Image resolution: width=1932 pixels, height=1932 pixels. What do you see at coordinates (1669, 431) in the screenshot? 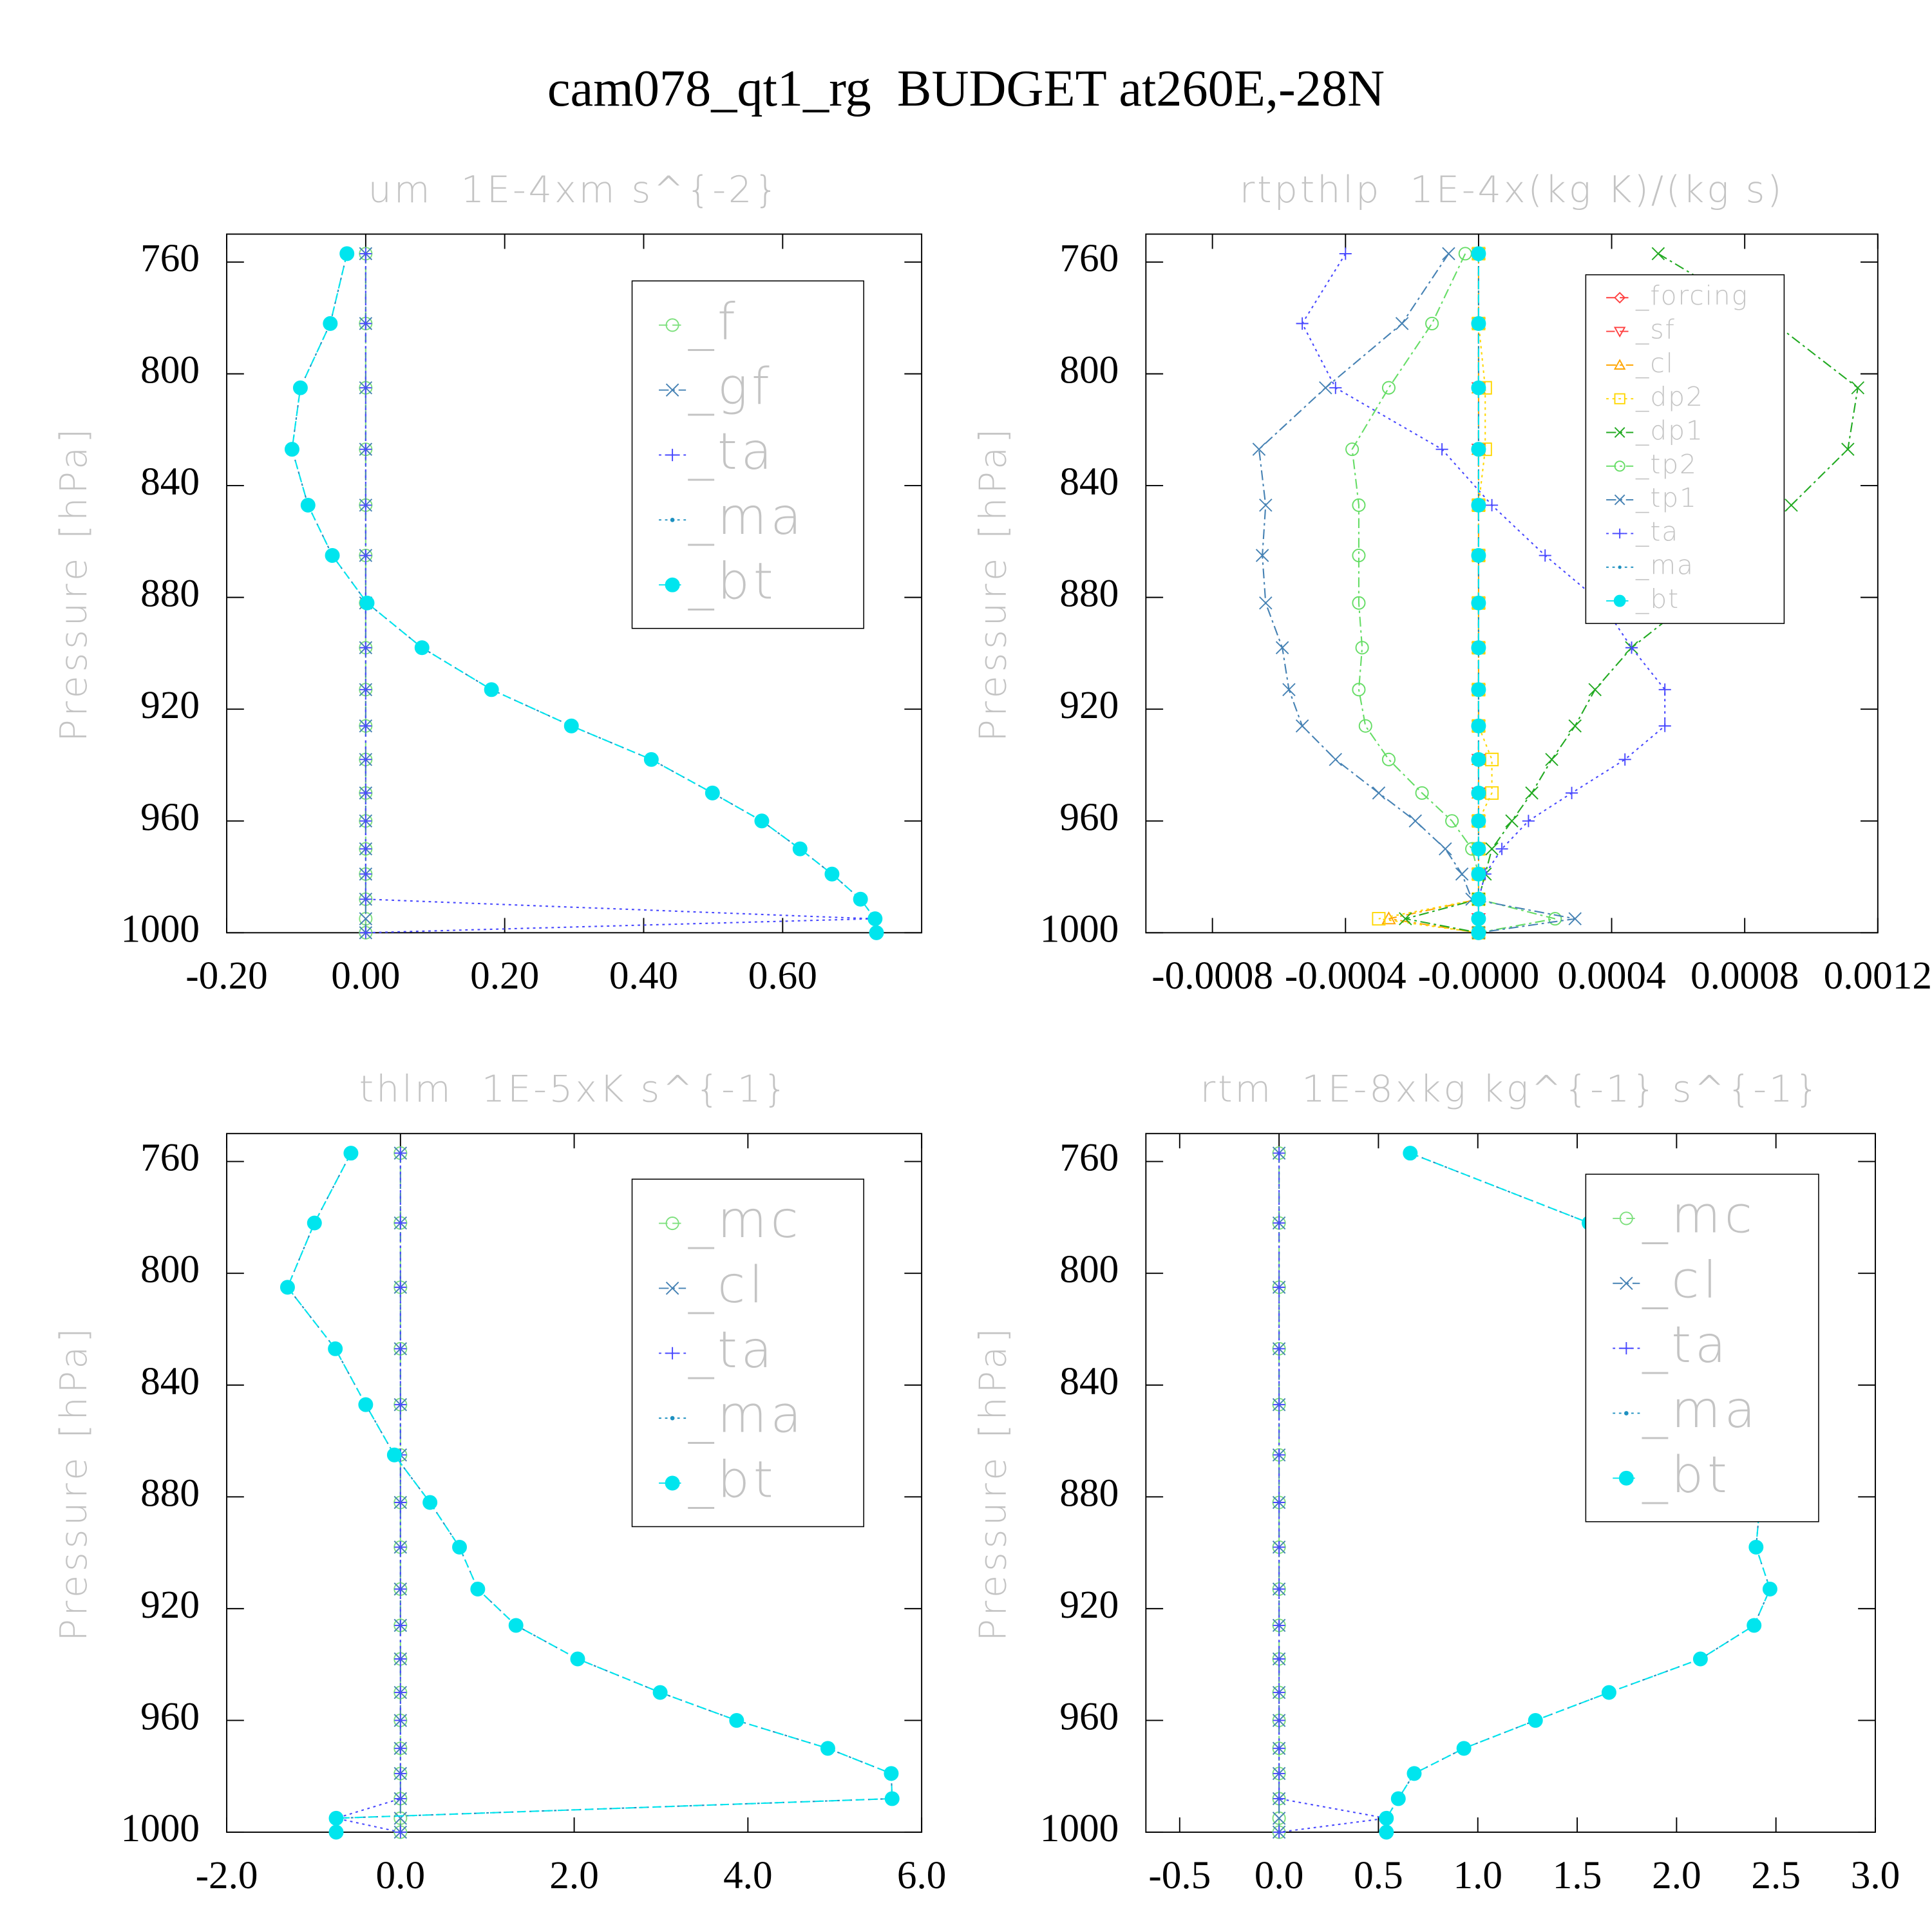
I see `legend-label: _dp1` at bounding box center [1669, 431].